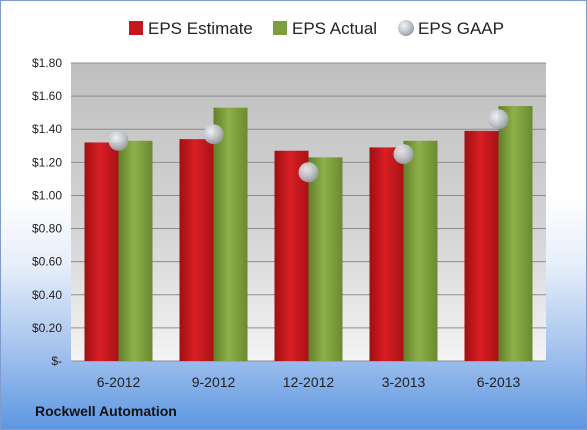 This screenshot has height=430, width=587. Describe the element at coordinates (47, 96) in the screenshot. I see `y-tick-label: $1.60` at that location.